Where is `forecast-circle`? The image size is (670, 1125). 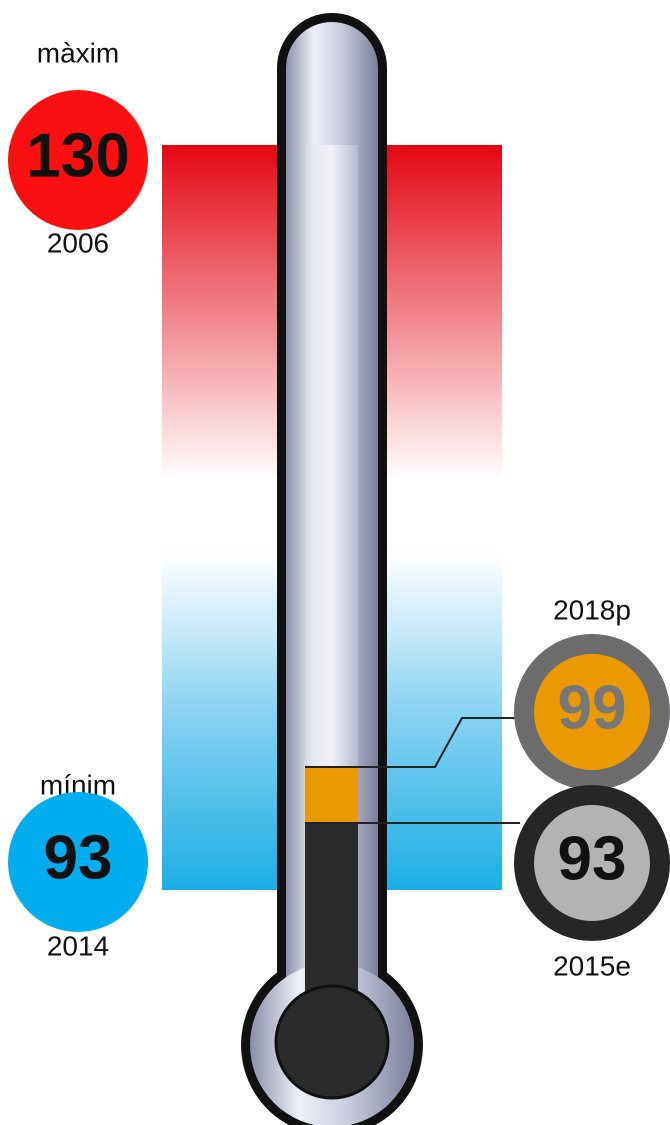
forecast-circle is located at coordinates (592, 712).